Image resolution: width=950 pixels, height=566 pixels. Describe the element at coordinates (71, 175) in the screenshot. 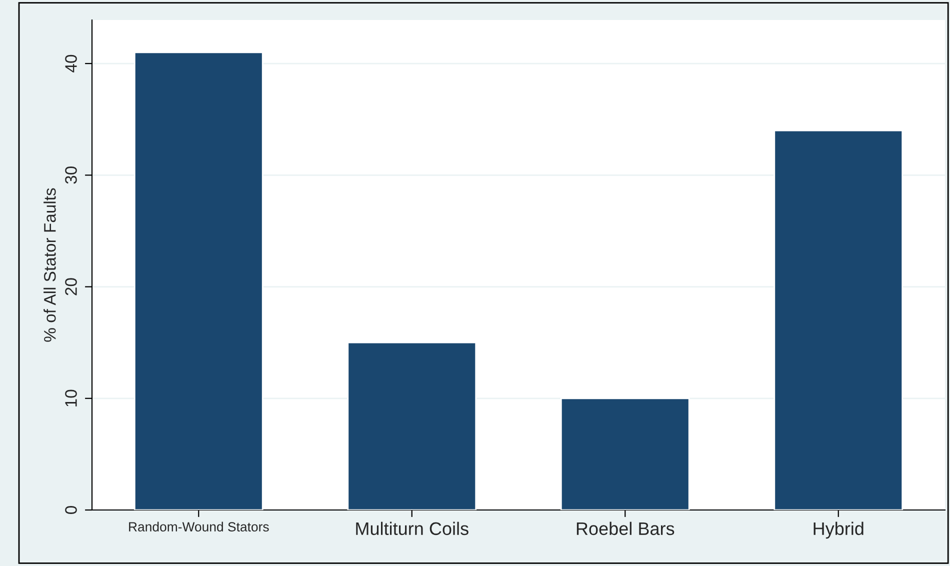

I see `y-tick-label: 30` at that location.